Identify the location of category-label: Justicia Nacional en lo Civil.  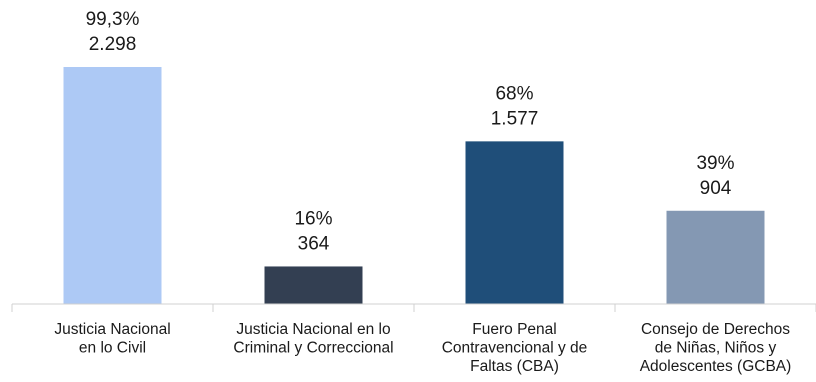
(112, 339).